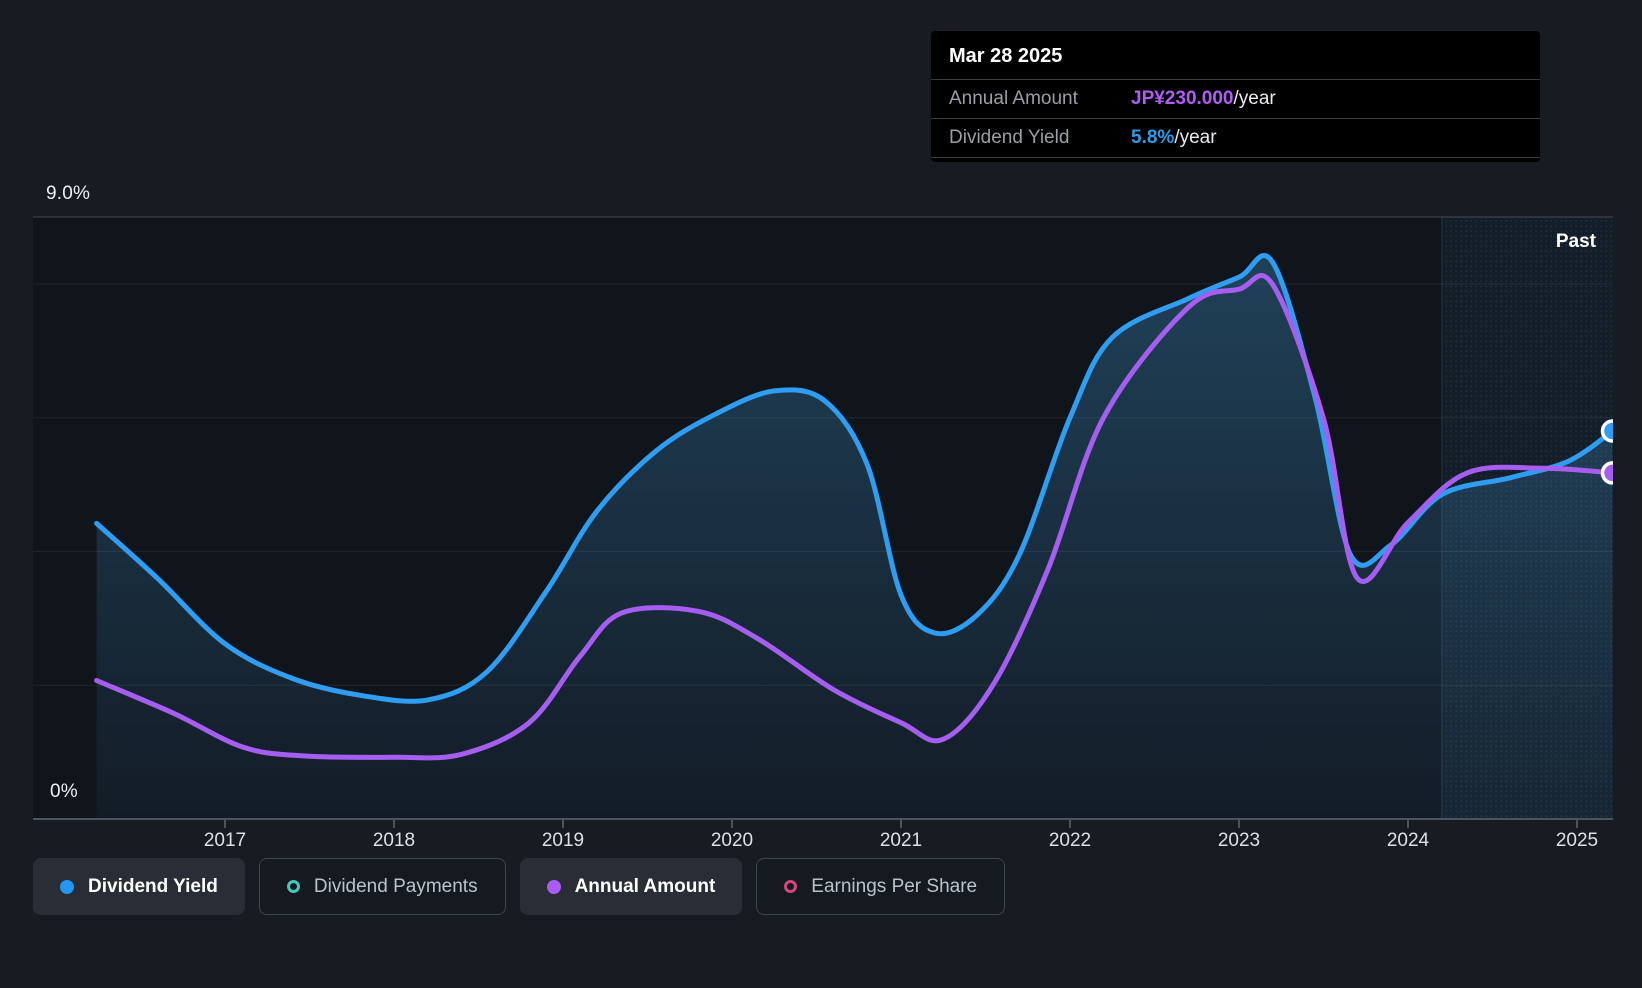  Describe the element at coordinates (225, 840) in the screenshot. I see `x-axis-label: 2017` at that location.